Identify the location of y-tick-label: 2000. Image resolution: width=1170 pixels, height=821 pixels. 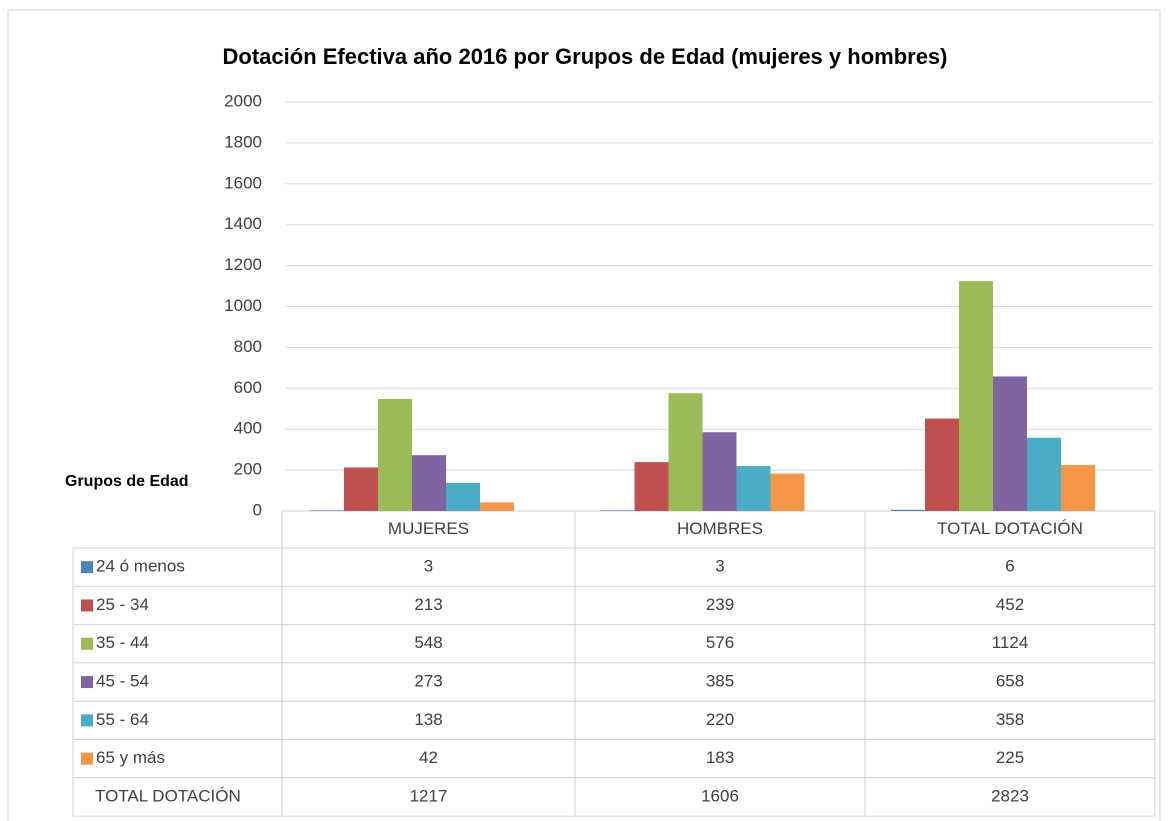
(243, 100).